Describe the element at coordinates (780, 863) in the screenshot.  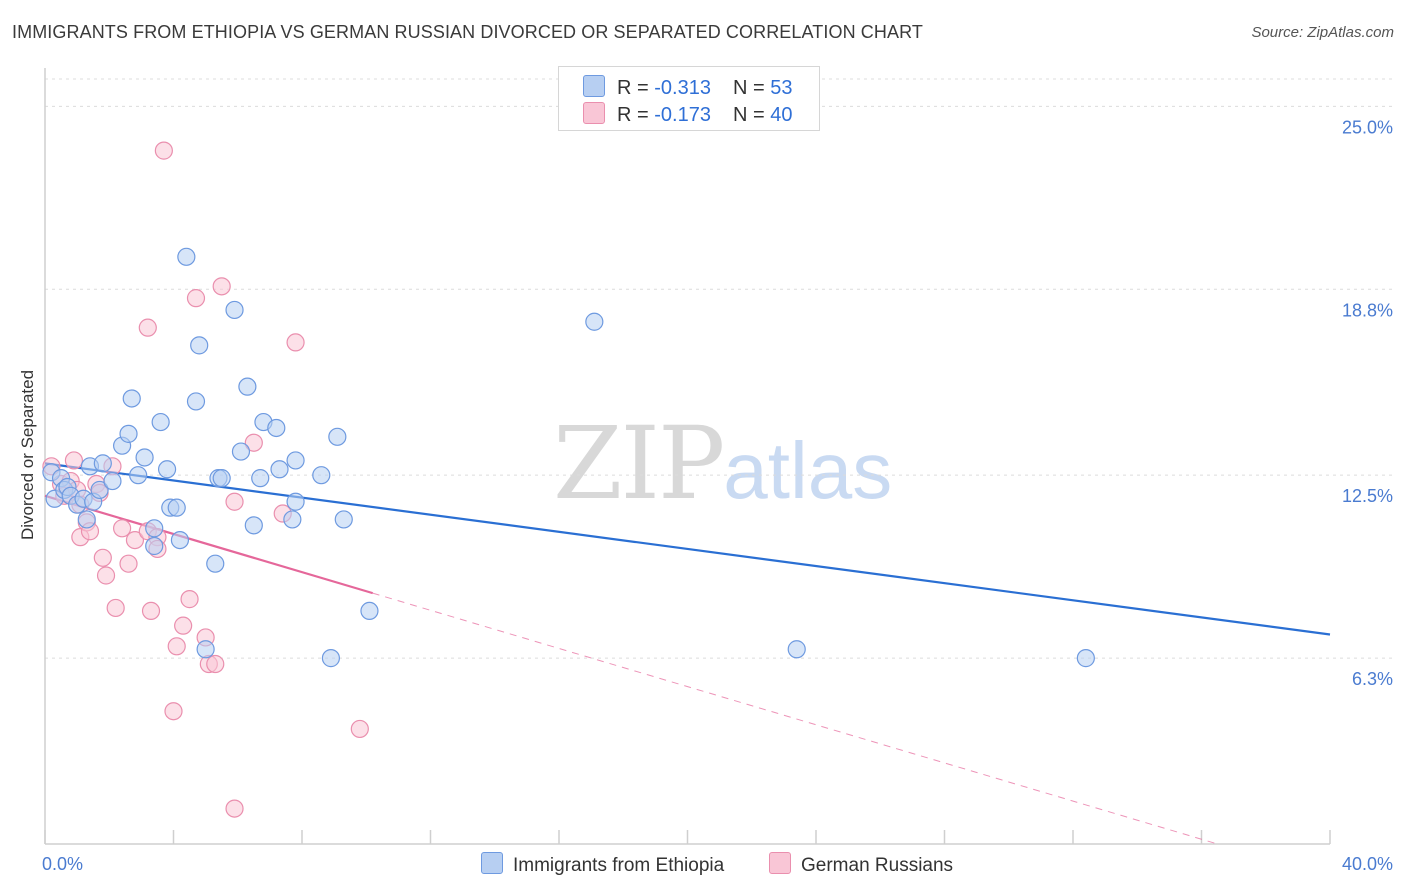
I see `series-swatch-pink` at that location.